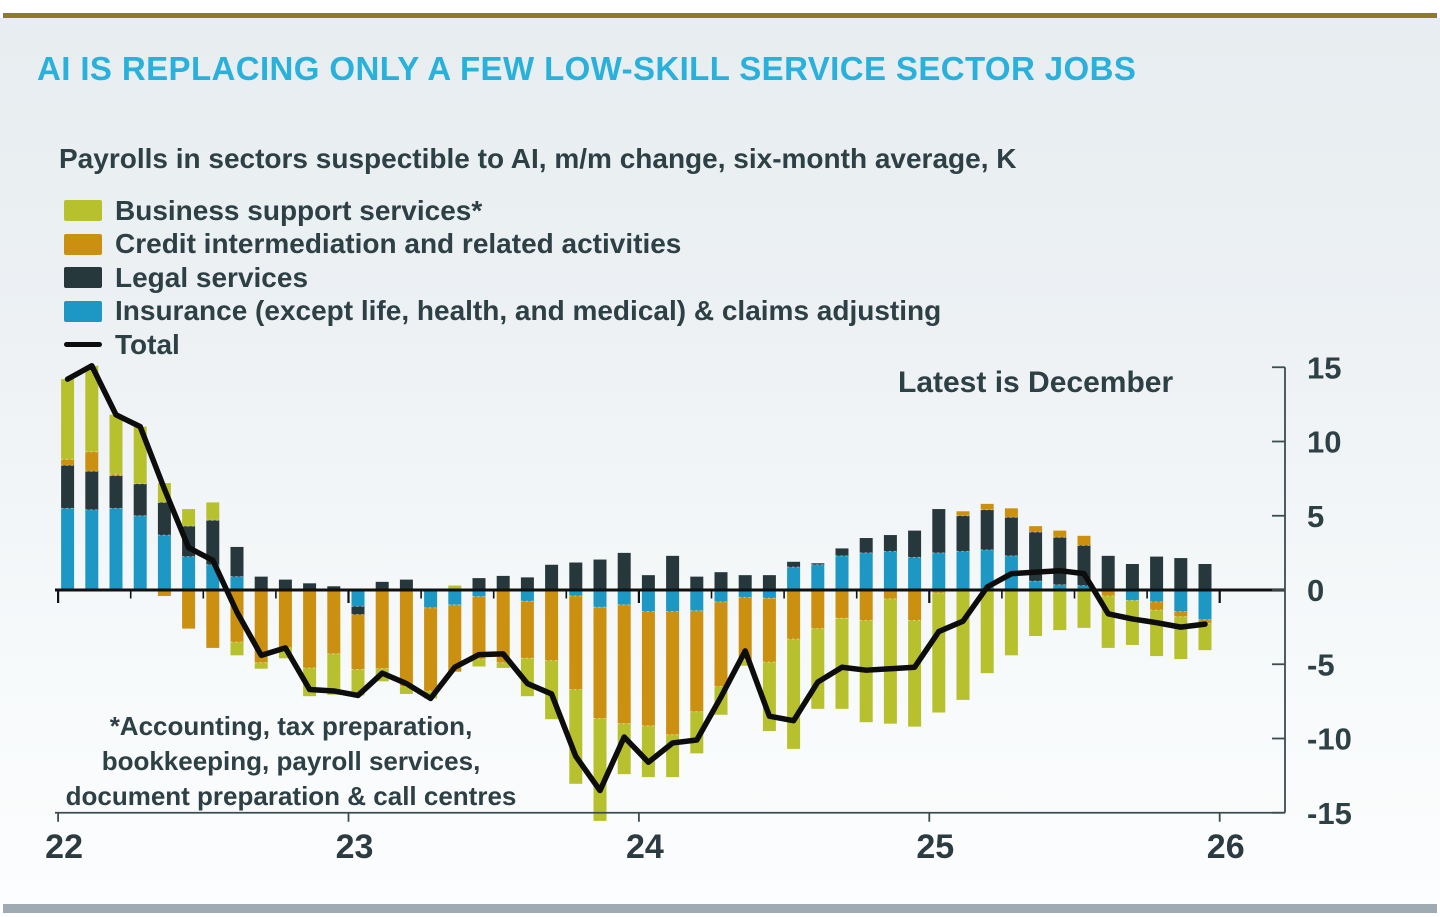 This screenshot has width=1440, height=917. Describe the element at coordinates (645, 847) in the screenshot. I see `x-axis-label: 24` at that location.